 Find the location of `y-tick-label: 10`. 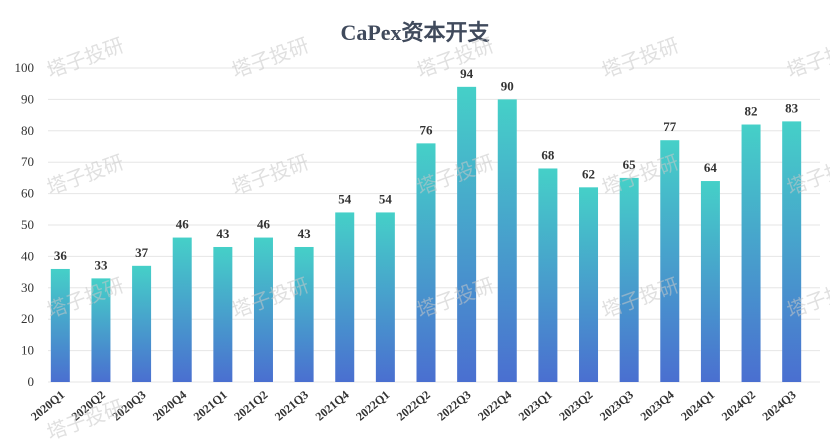

y-tick-label: 10 is located at coordinates (27, 350).